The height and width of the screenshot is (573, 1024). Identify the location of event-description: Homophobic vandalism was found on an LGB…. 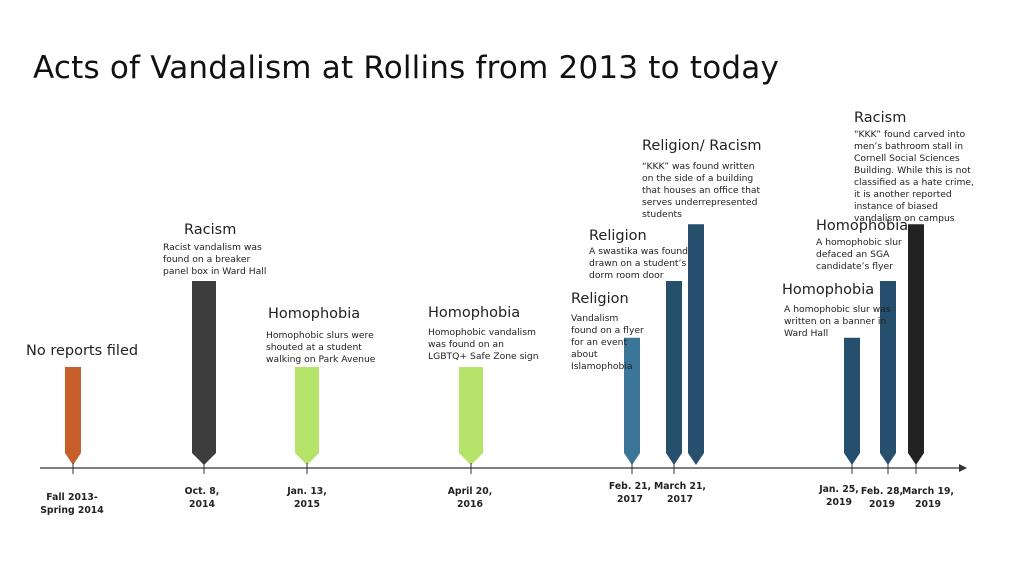
(483, 344).